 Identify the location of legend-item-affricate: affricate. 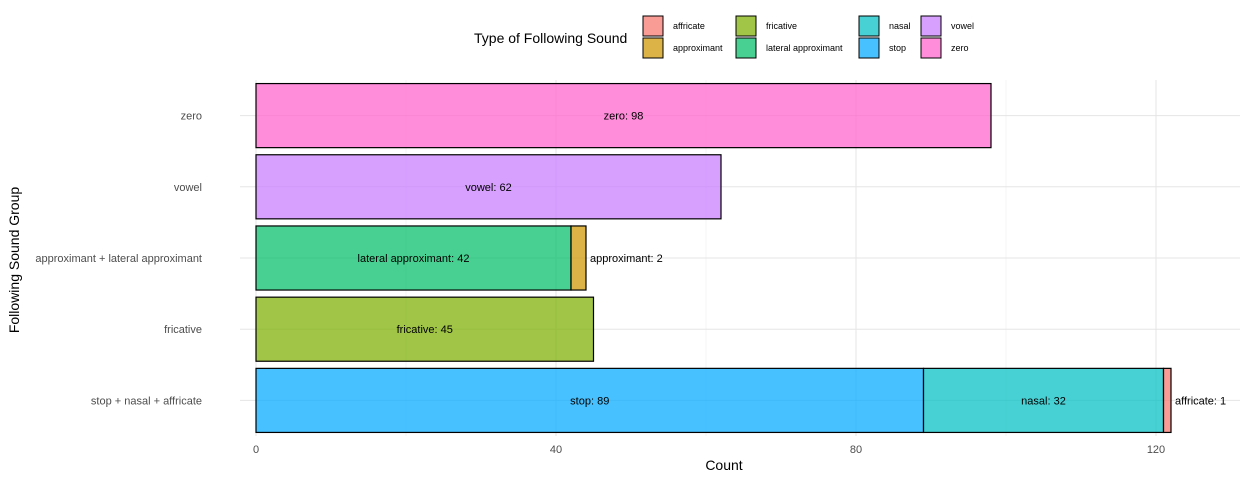
(673, 26).